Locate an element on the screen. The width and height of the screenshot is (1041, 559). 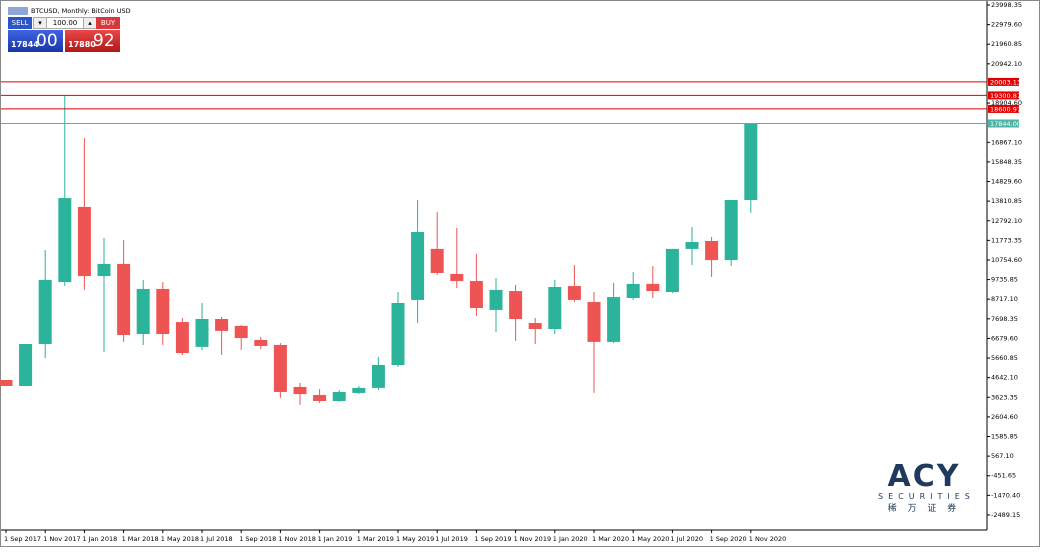
x-tick-label: 1 Jan 2018 is located at coordinates (99, 539).